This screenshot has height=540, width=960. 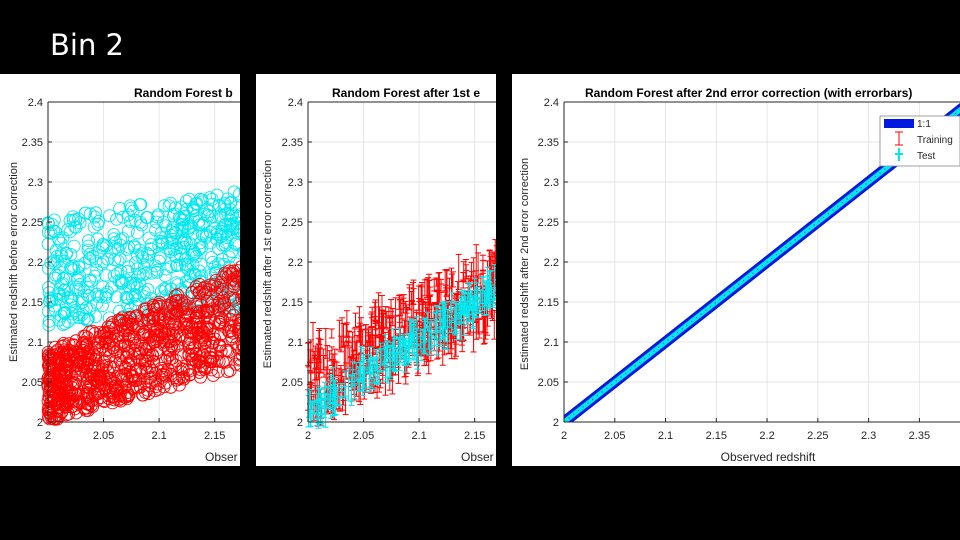 I want to click on y-tick-label: 2.4, so click(x=551, y=103).